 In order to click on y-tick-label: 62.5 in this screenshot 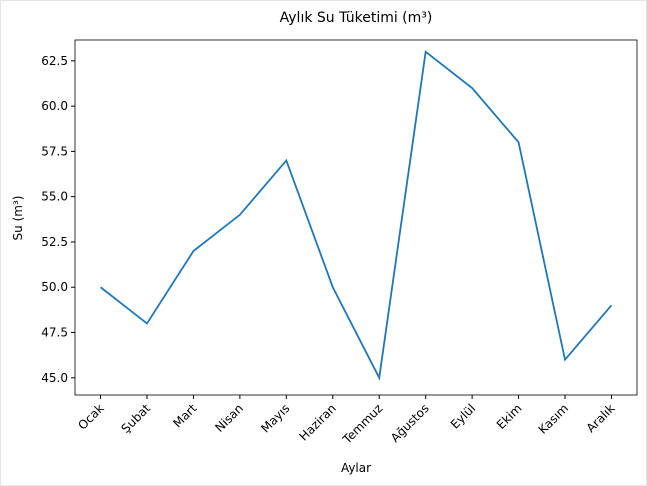, I will do `click(54, 61)`.